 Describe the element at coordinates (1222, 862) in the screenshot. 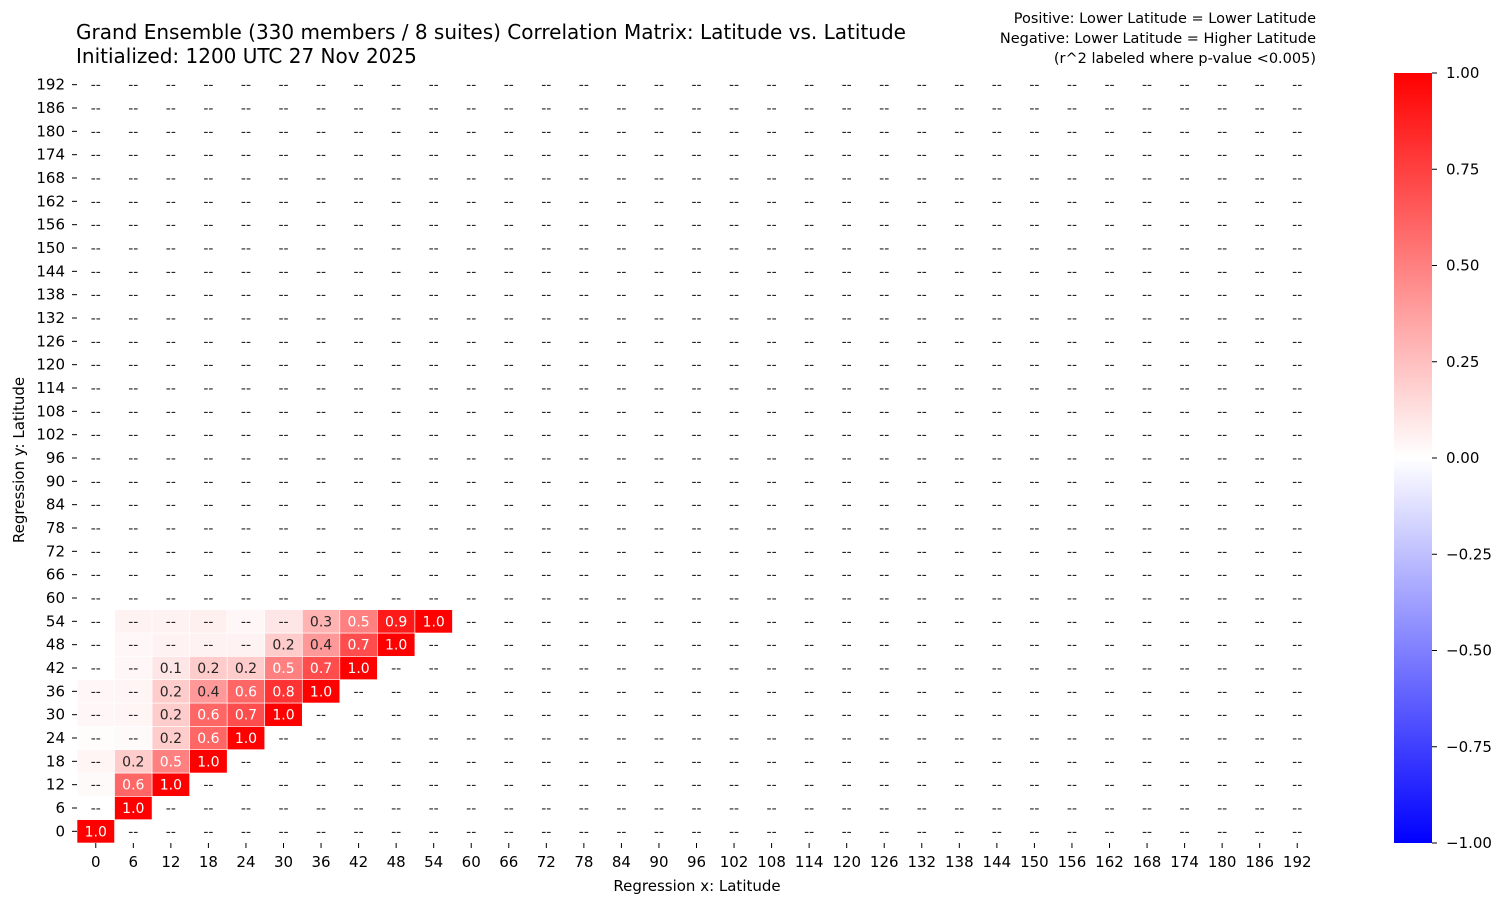

I see `x-tick-label: 180` at that location.